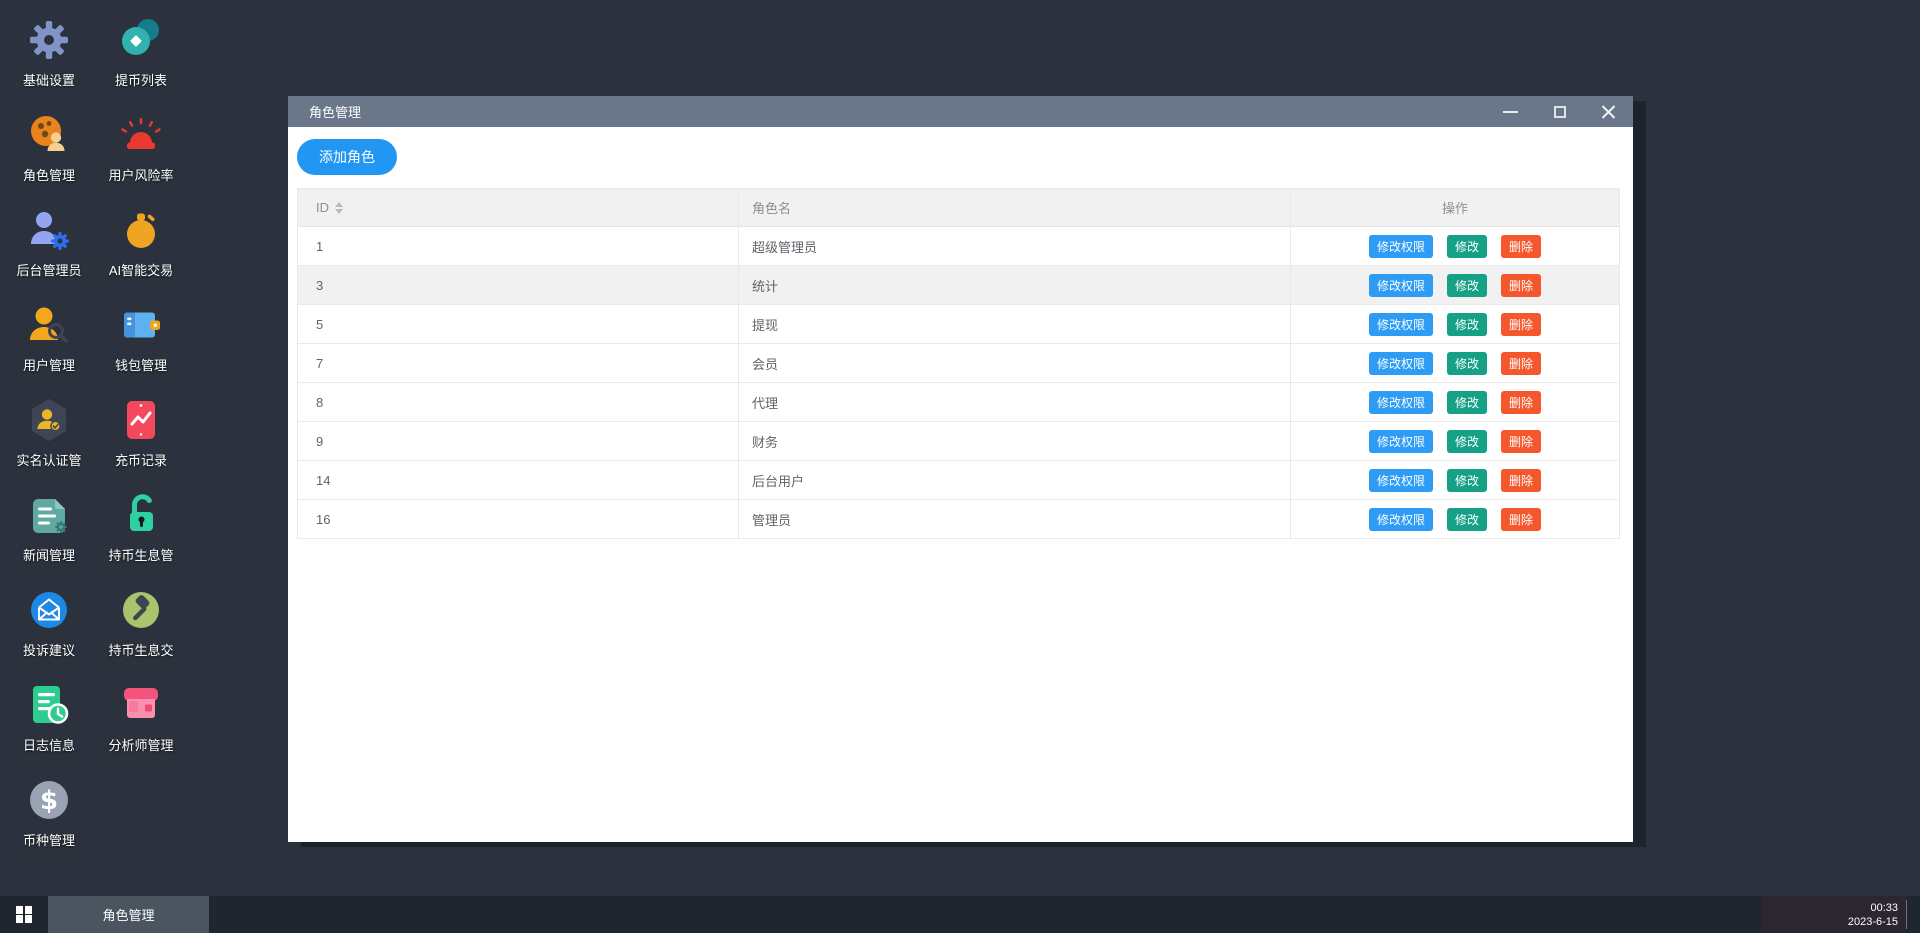  I want to click on desktop-icon-complaints: 投诉建议, so click(49, 629).